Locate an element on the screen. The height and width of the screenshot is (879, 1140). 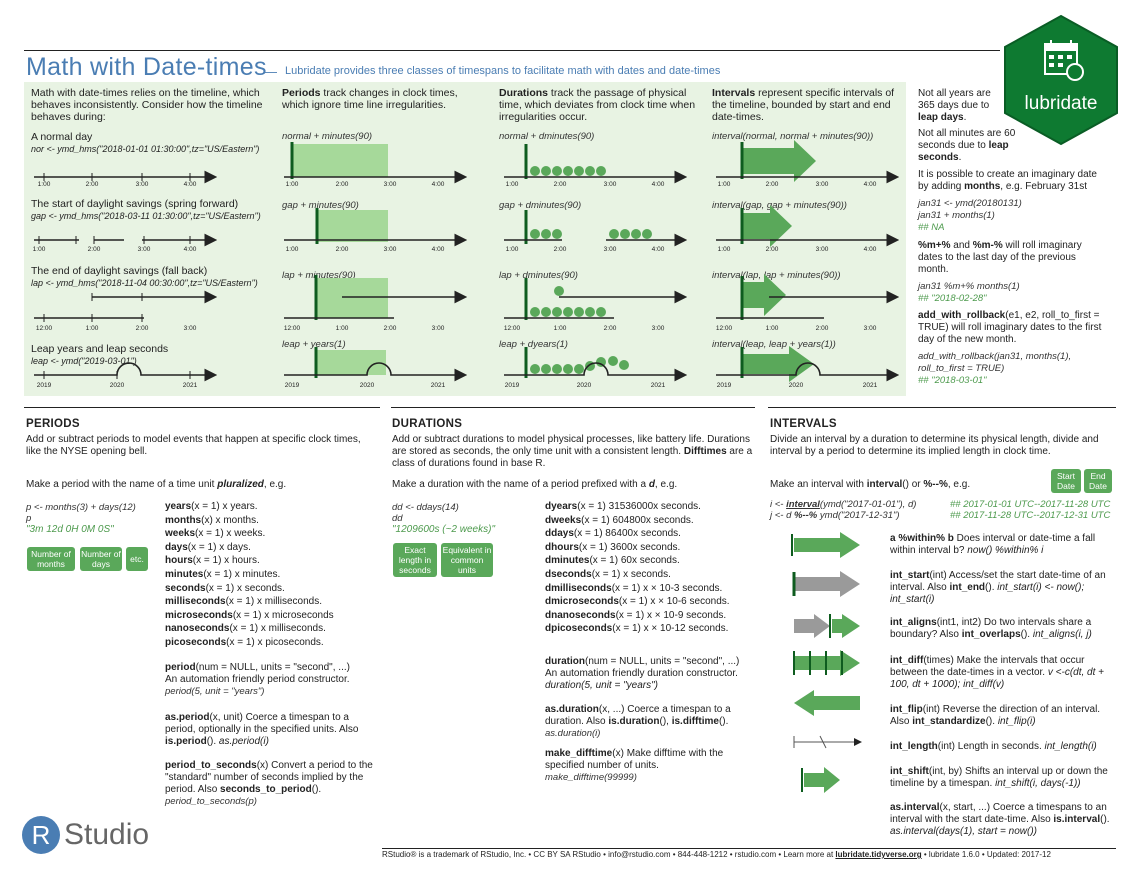
intervals-rule is located at coordinates (942, 407).